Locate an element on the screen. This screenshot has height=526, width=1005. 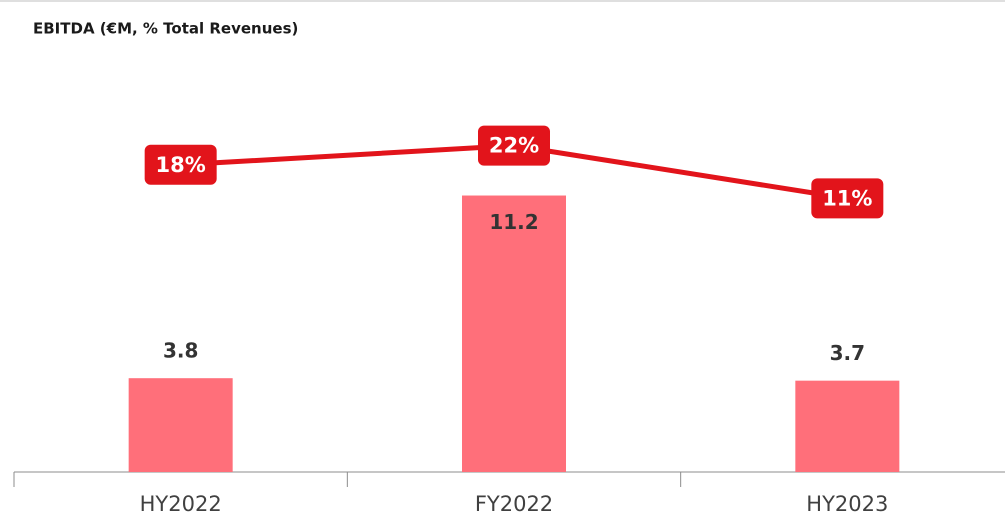
line-value-label: 22% is located at coordinates (514, 146).